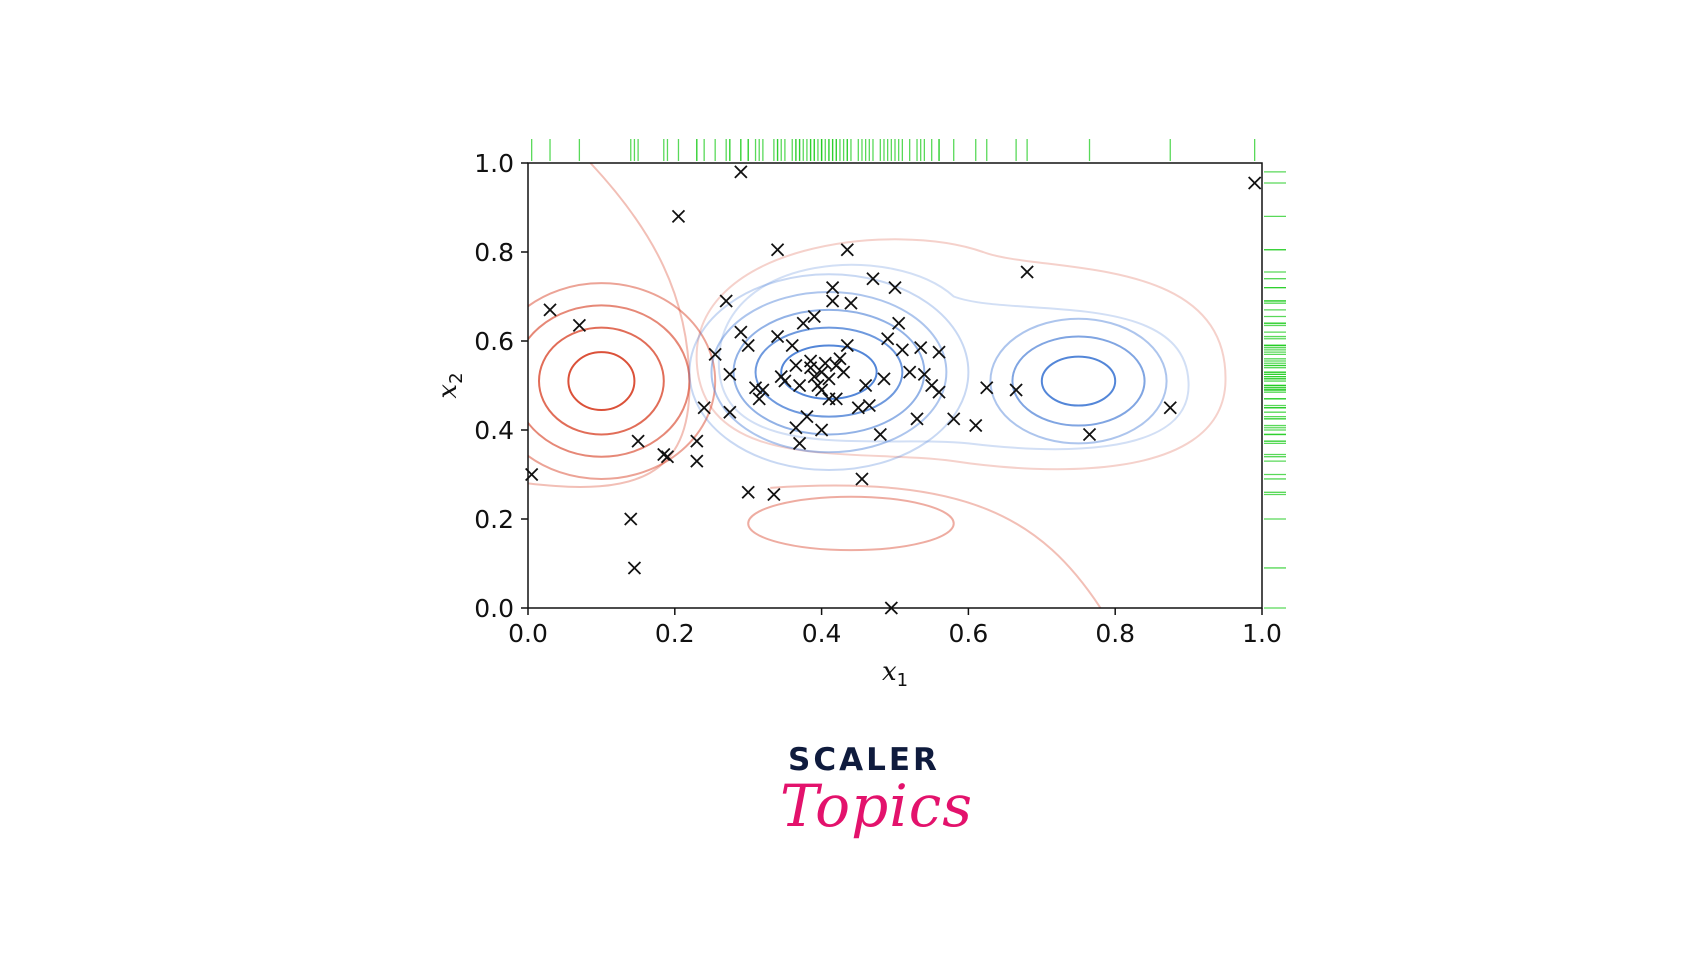 The width and height of the screenshot is (1700, 960). What do you see at coordinates (1275, 390) in the screenshot?
I see `right-rug-plot` at bounding box center [1275, 390].